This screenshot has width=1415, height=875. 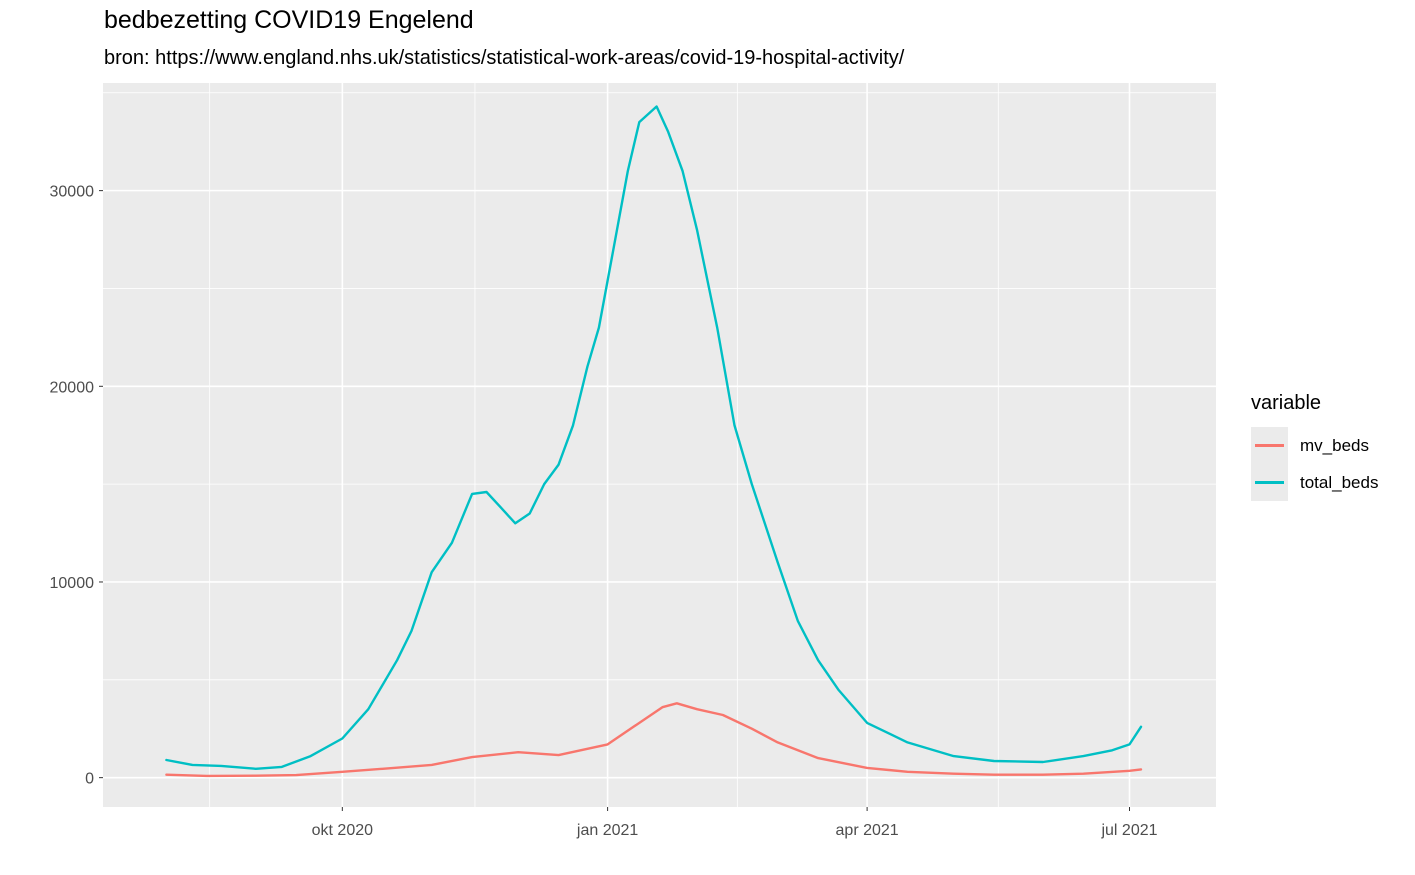 I want to click on y-tick-label: 10000, so click(x=72, y=583).